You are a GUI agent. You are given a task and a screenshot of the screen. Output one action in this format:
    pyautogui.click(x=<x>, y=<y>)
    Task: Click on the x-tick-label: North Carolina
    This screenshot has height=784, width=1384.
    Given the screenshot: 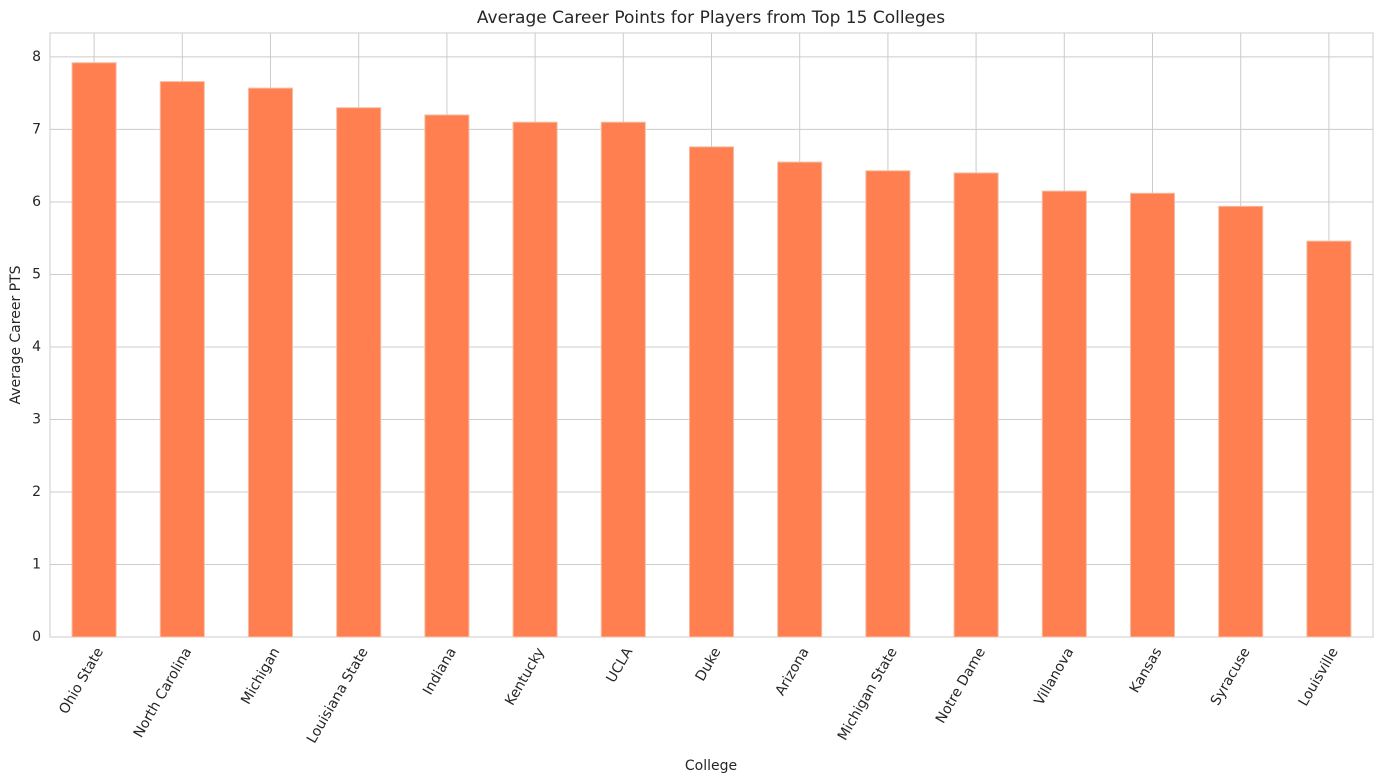 What is the action you would take?
    pyautogui.click(x=163, y=693)
    